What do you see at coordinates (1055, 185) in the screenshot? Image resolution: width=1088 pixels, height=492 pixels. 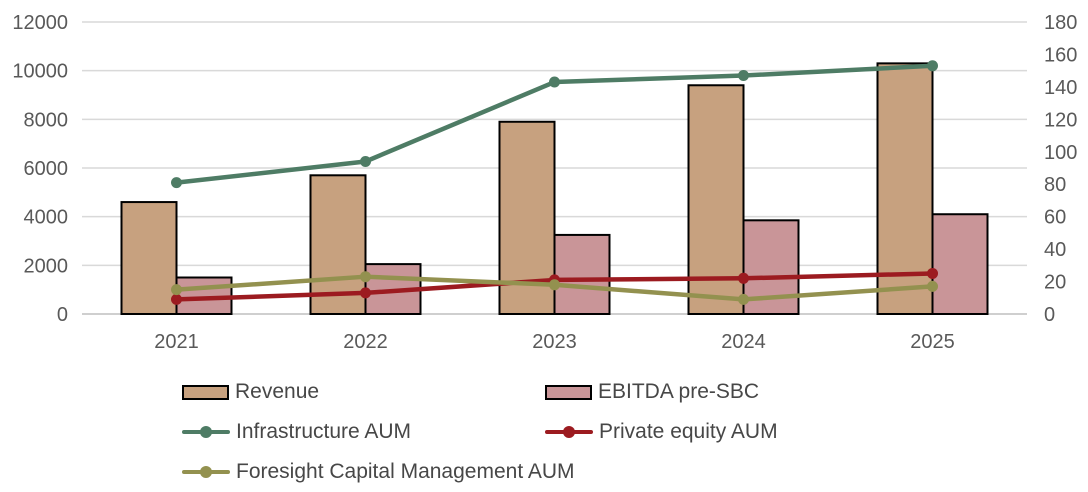 I see `right-axis-tick-80: 80` at bounding box center [1055, 185].